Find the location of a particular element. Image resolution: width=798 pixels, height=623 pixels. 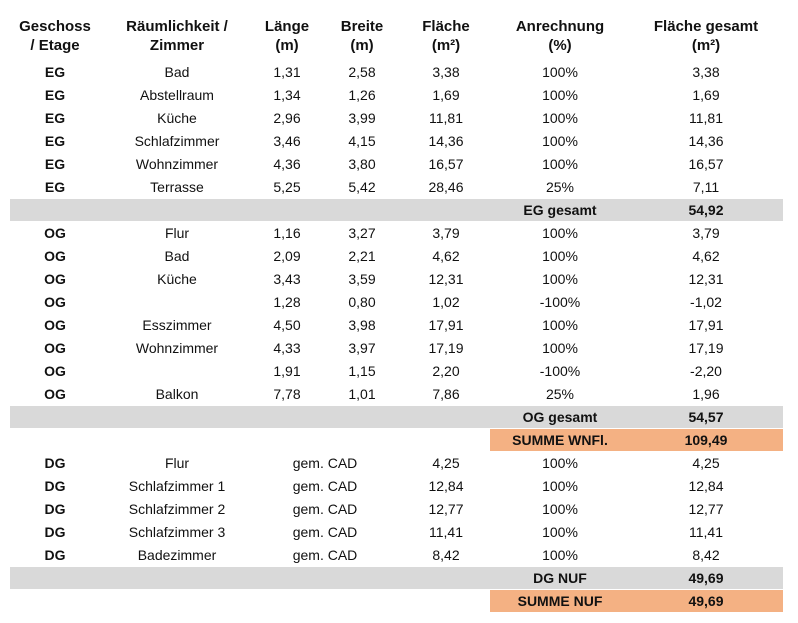

gesamt-cell: 17,19 is located at coordinates (706, 347).